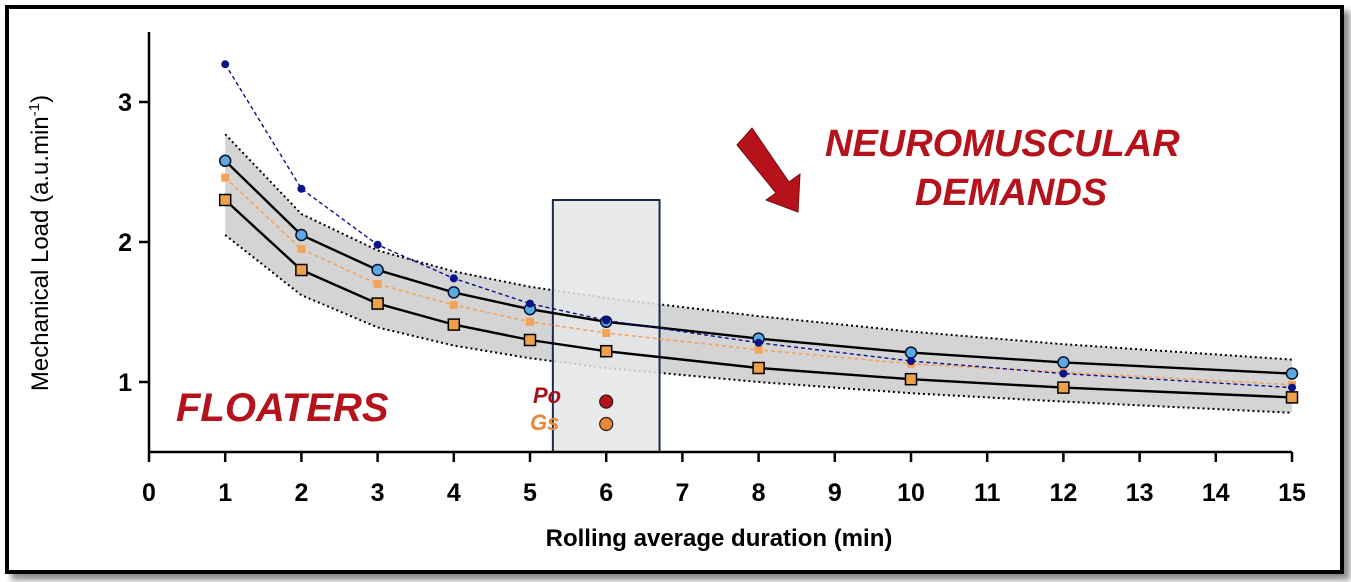 Image resolution: width=1351 pixels, height=582 pixels. Describe the element at coordinates (1292, 493) in the screenshot. I see `x-tick-label: 15` at that location.